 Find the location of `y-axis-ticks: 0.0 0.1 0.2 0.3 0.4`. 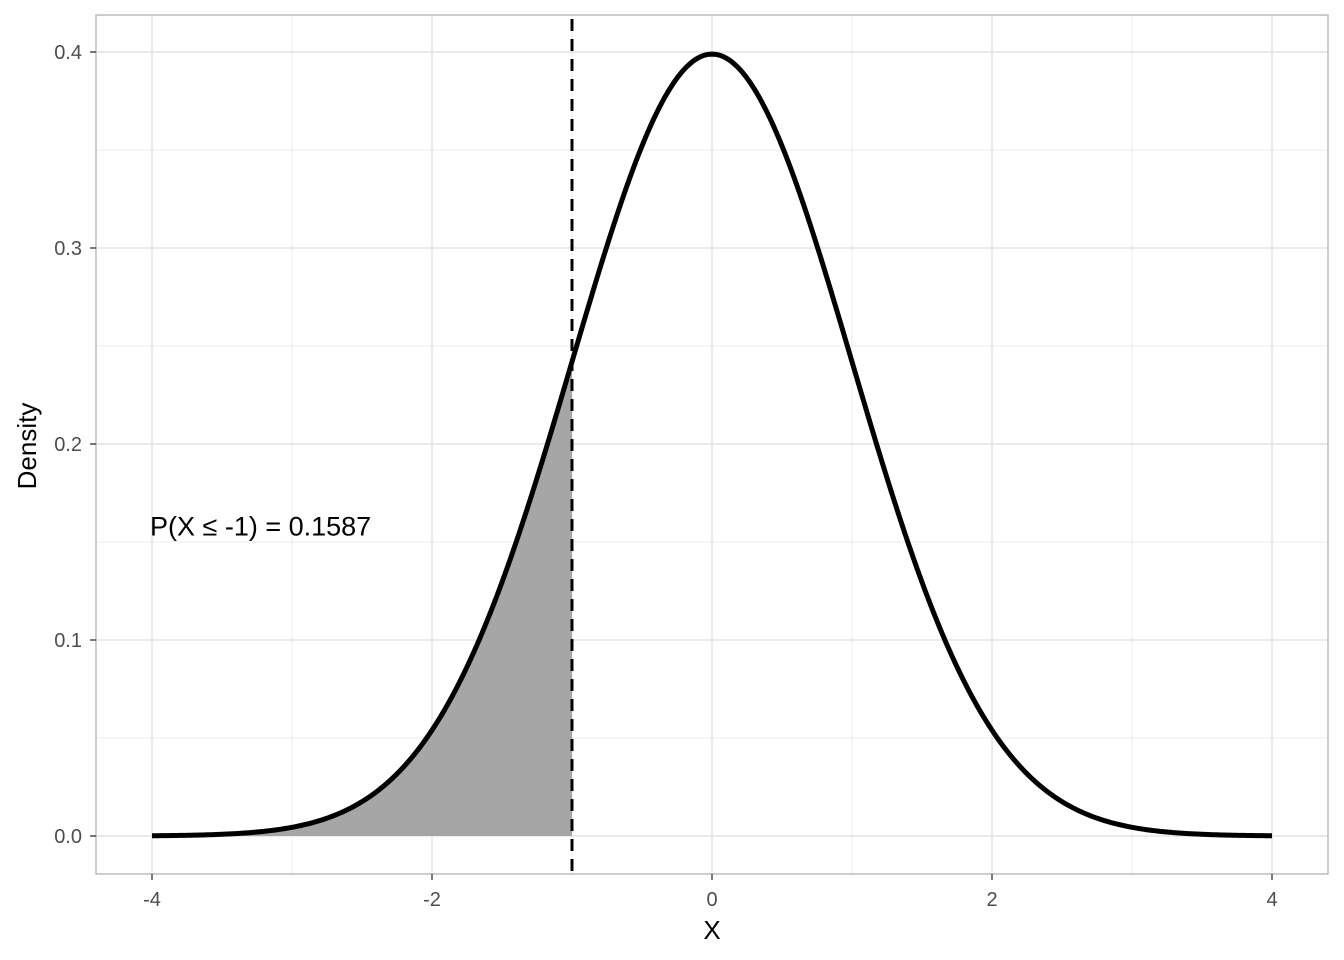

y-axis-ticks: 0.0 0.1 0.2 0.3 0.4 is located at coordinates (75, 445).